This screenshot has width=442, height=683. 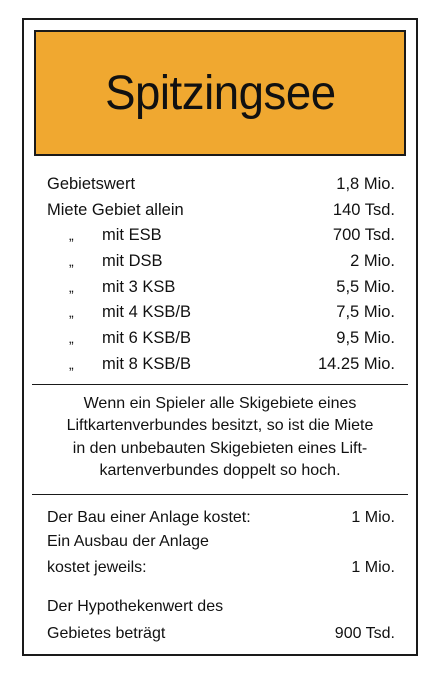 What do you see at coordinates (221, 262) in the screenshot?
I see `rent-row: „ mit DSB 2 Mio.` at bounding box center [221, 262].